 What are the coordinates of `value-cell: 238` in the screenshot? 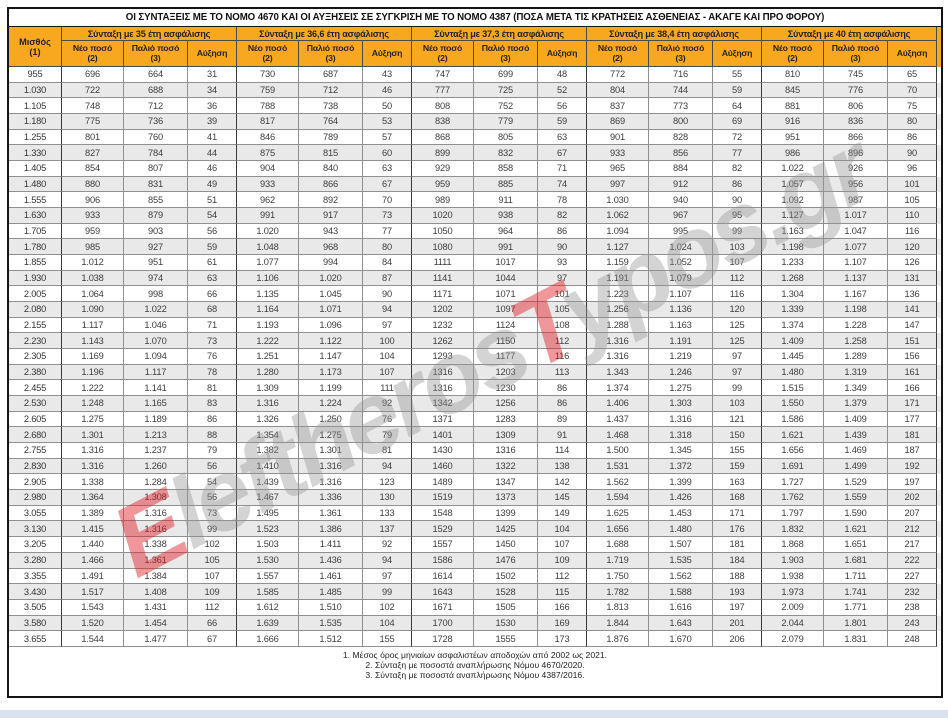 It's located at (912, 607).